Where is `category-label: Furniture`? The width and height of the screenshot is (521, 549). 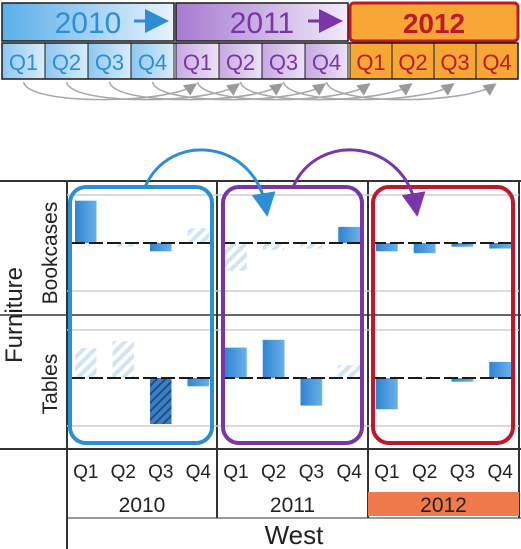
category-label: Furniture is located at coordinates (14, 315).